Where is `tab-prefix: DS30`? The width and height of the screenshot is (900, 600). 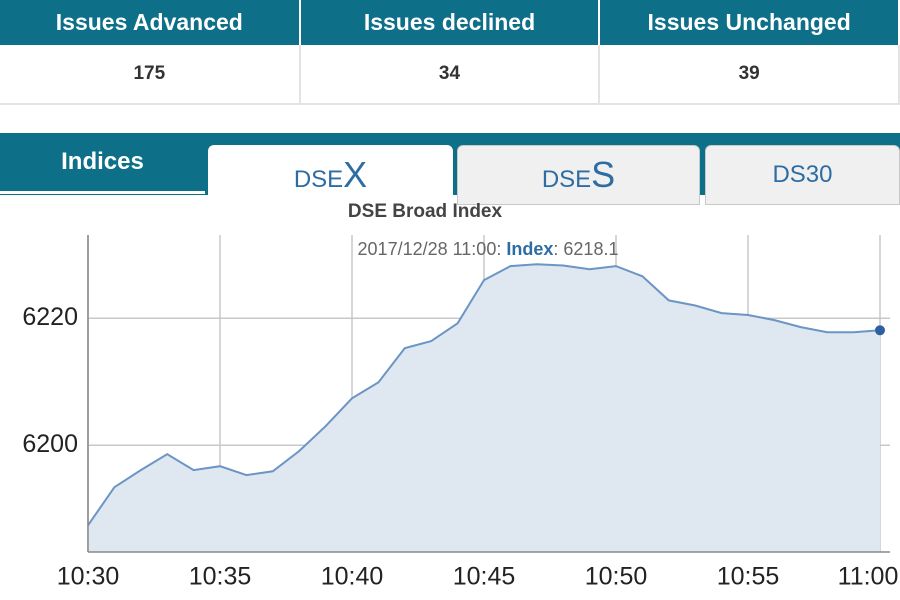
tab-prefix: DS30 is located at coordinates (802, 174).